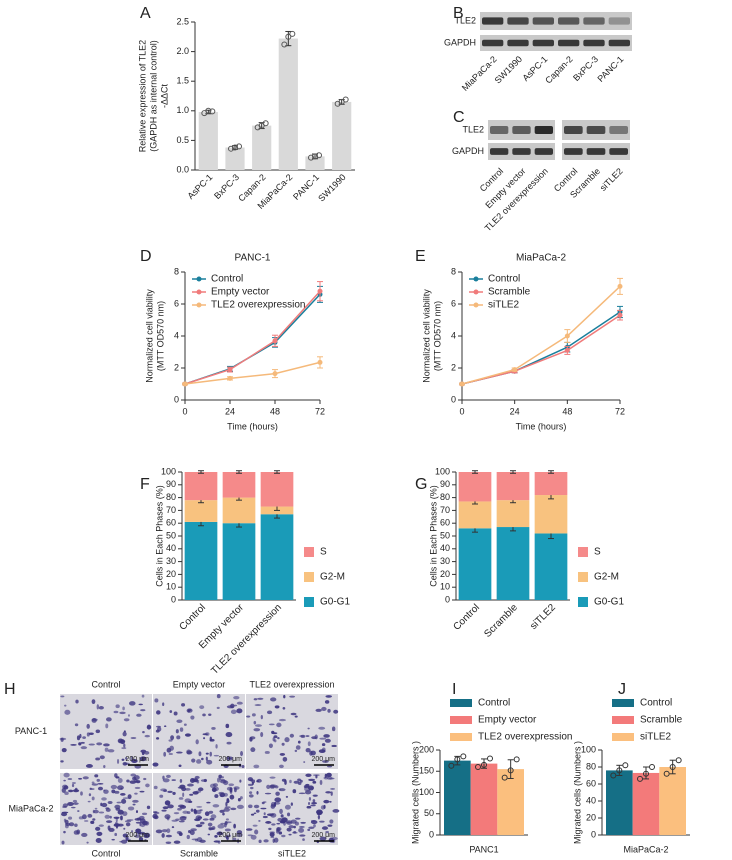 The image size is (732, 860). Describe the element at coordinates (171, 523) in the screenshot. I see `y-tick-label: 60` at that location.